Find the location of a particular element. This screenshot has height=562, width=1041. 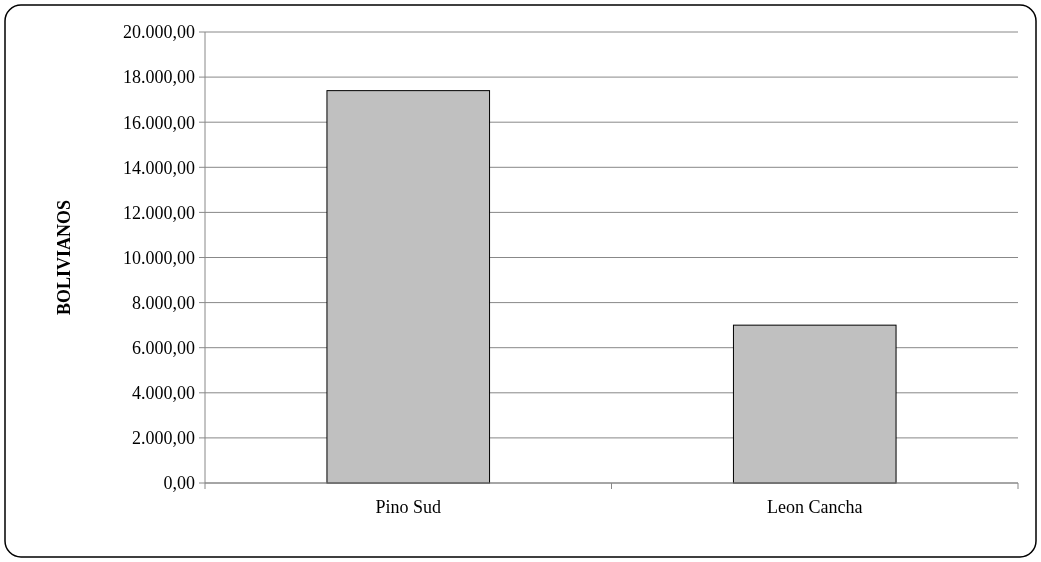

y-tick-label: 4.000,00 is located at coordinates (163, 393).